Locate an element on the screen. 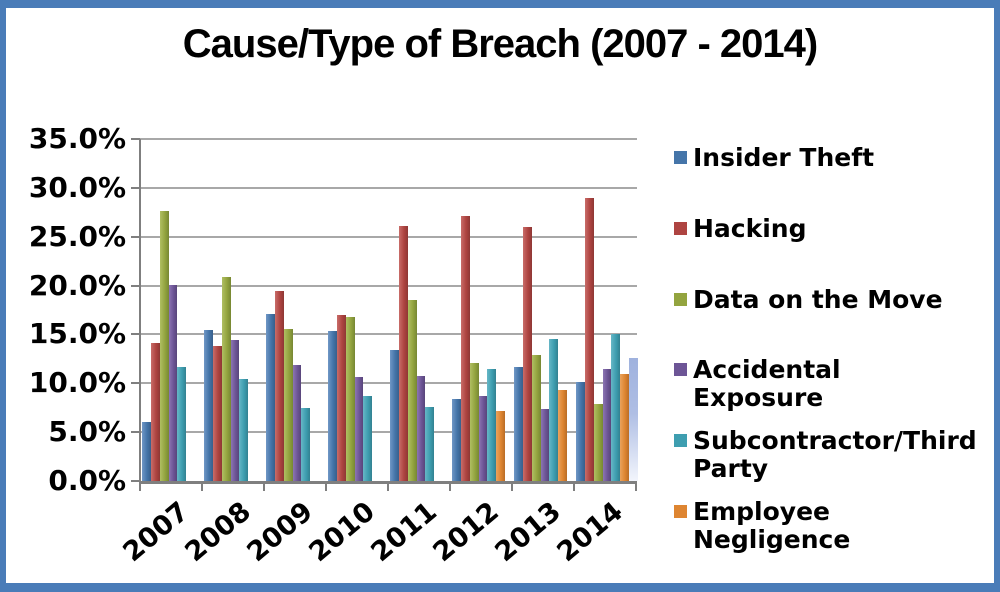 The image size is (1000, 592). legend-item-insider-theft: Insider Theft is located at coordinates (829, 158).